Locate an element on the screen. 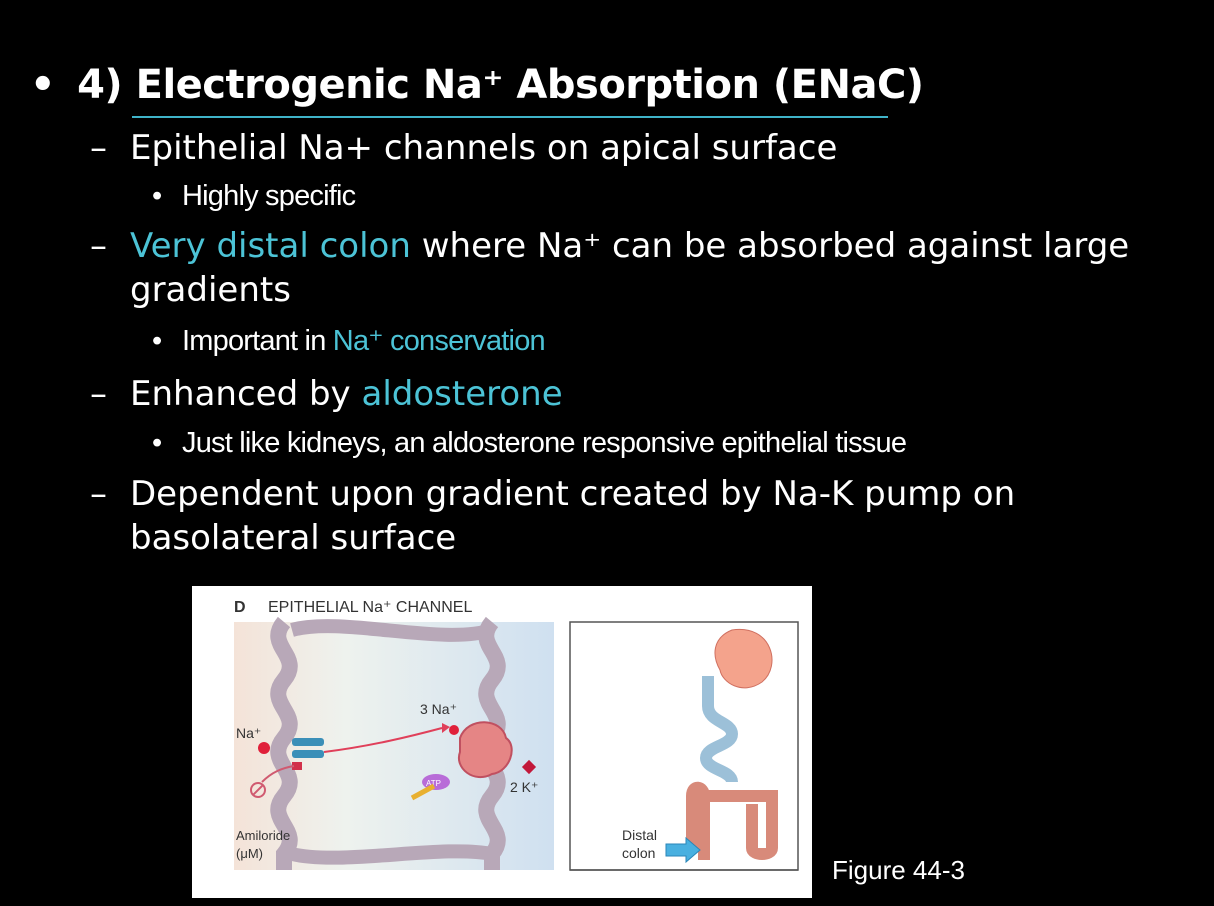  title-text: 4) Electrogenic Na⁺ Absorption (ENaC) is located at coordinates (500, 85).